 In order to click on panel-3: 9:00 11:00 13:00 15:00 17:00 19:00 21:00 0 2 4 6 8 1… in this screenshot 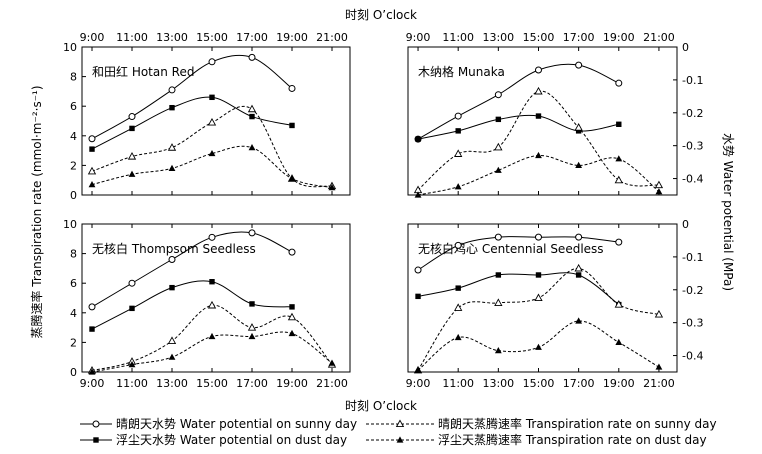, I will do `click(207, 304)`.